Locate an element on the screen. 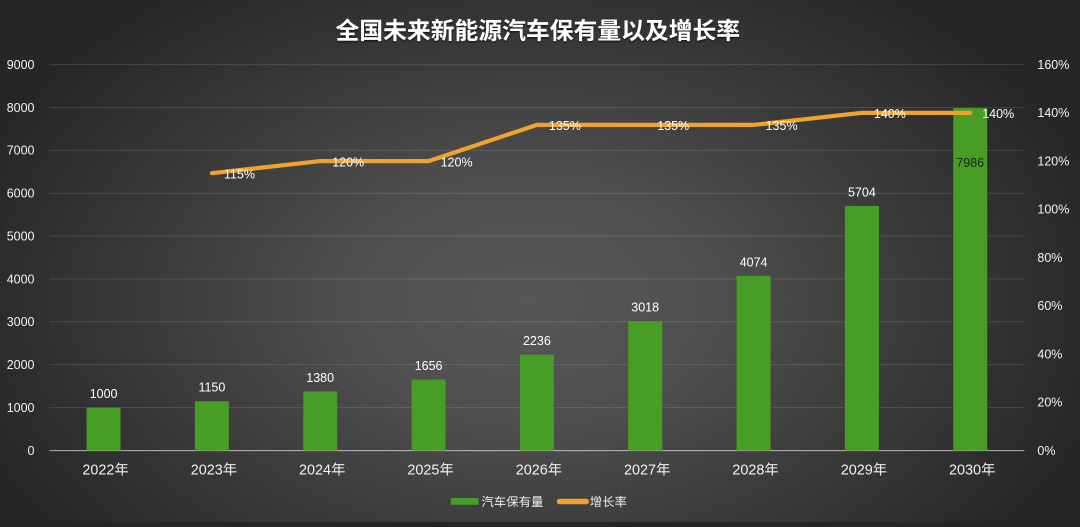 The image size is (1080, 527). svg-text: 1656 is located at coordinates (429, 366).